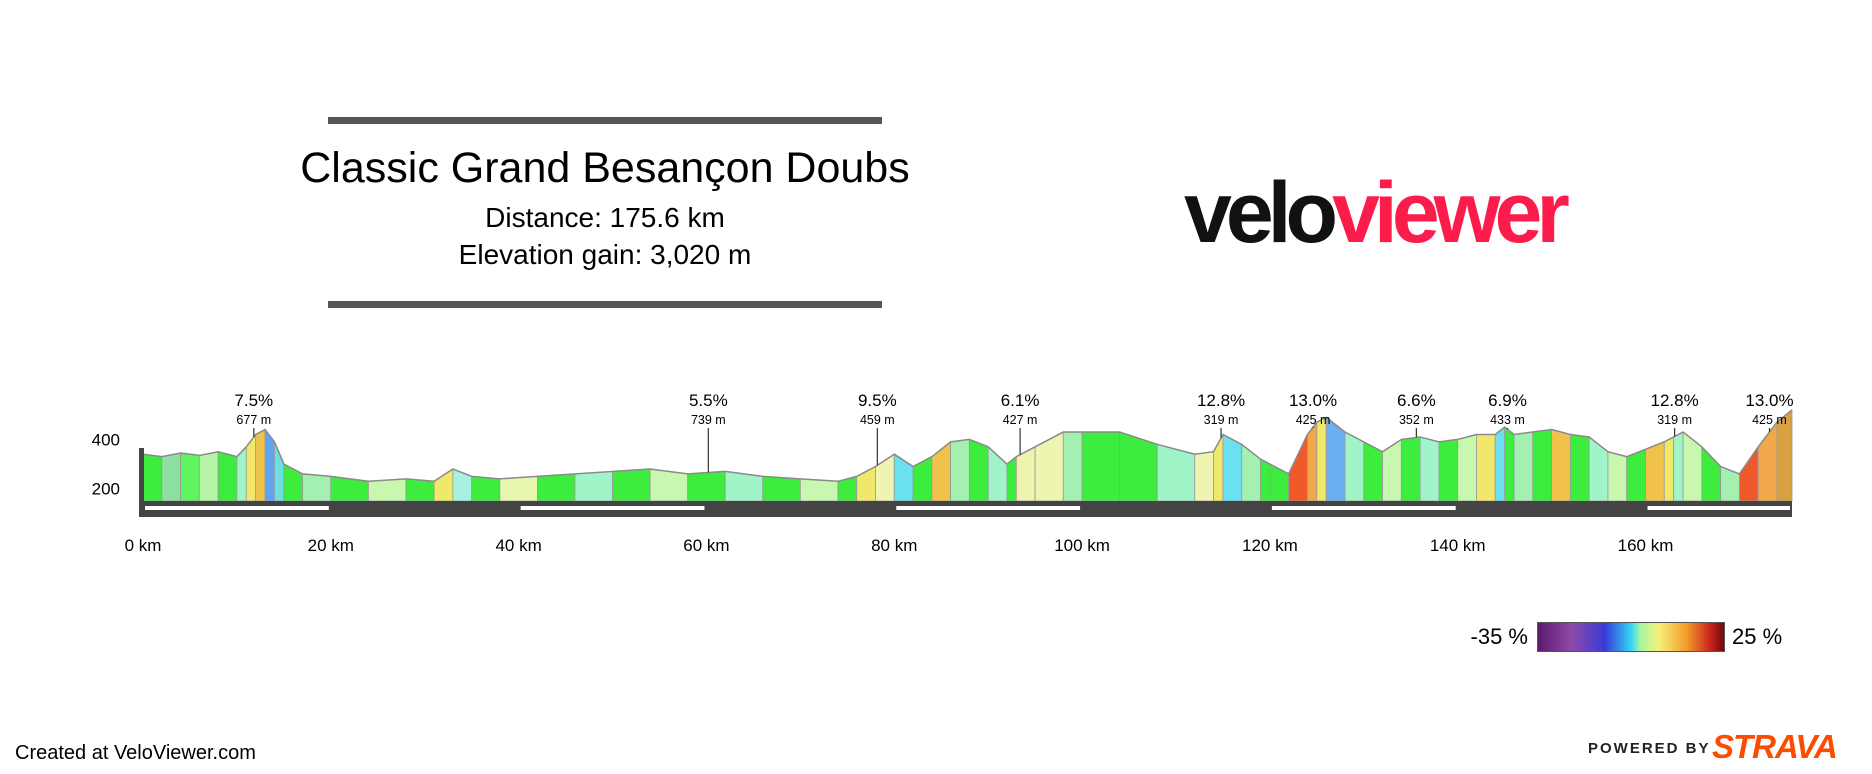  What do you see at coordinates (1646, 545) in the screenshot?
I see `x-tick-label: 160 km` at bounding box center [1646, 545].